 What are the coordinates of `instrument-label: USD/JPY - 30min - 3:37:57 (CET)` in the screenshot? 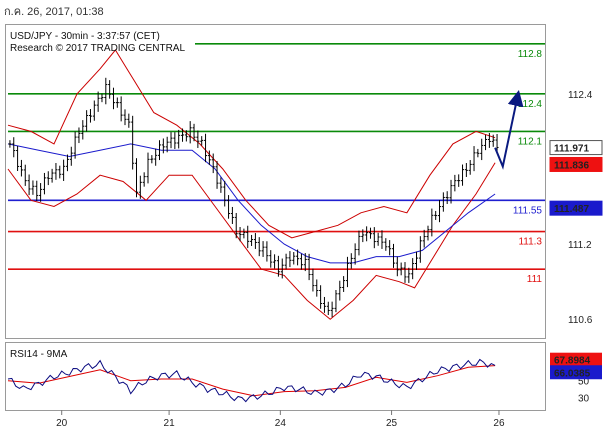 It's located at (85, 36).